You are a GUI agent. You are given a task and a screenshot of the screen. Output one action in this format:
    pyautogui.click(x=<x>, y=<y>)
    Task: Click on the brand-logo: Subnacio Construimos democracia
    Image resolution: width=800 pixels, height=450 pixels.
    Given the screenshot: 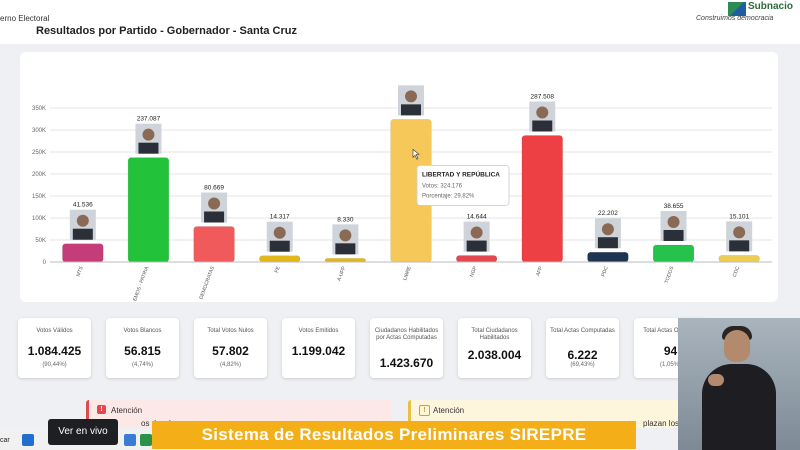 What is the action you would take?
    pyautogui.click(x=746, y=14)
    